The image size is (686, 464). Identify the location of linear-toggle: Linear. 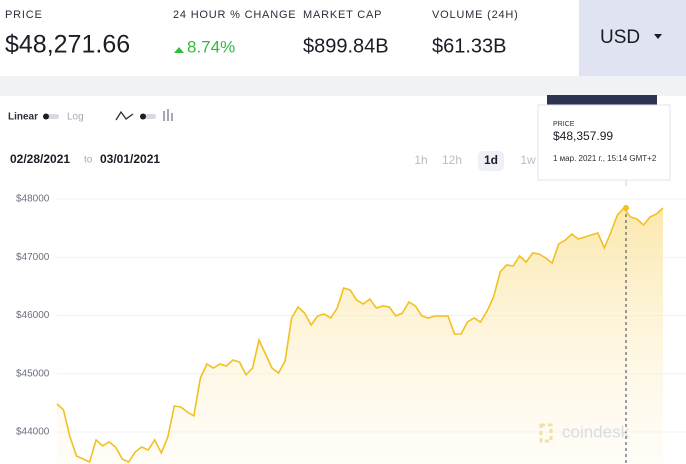
(23, 117).